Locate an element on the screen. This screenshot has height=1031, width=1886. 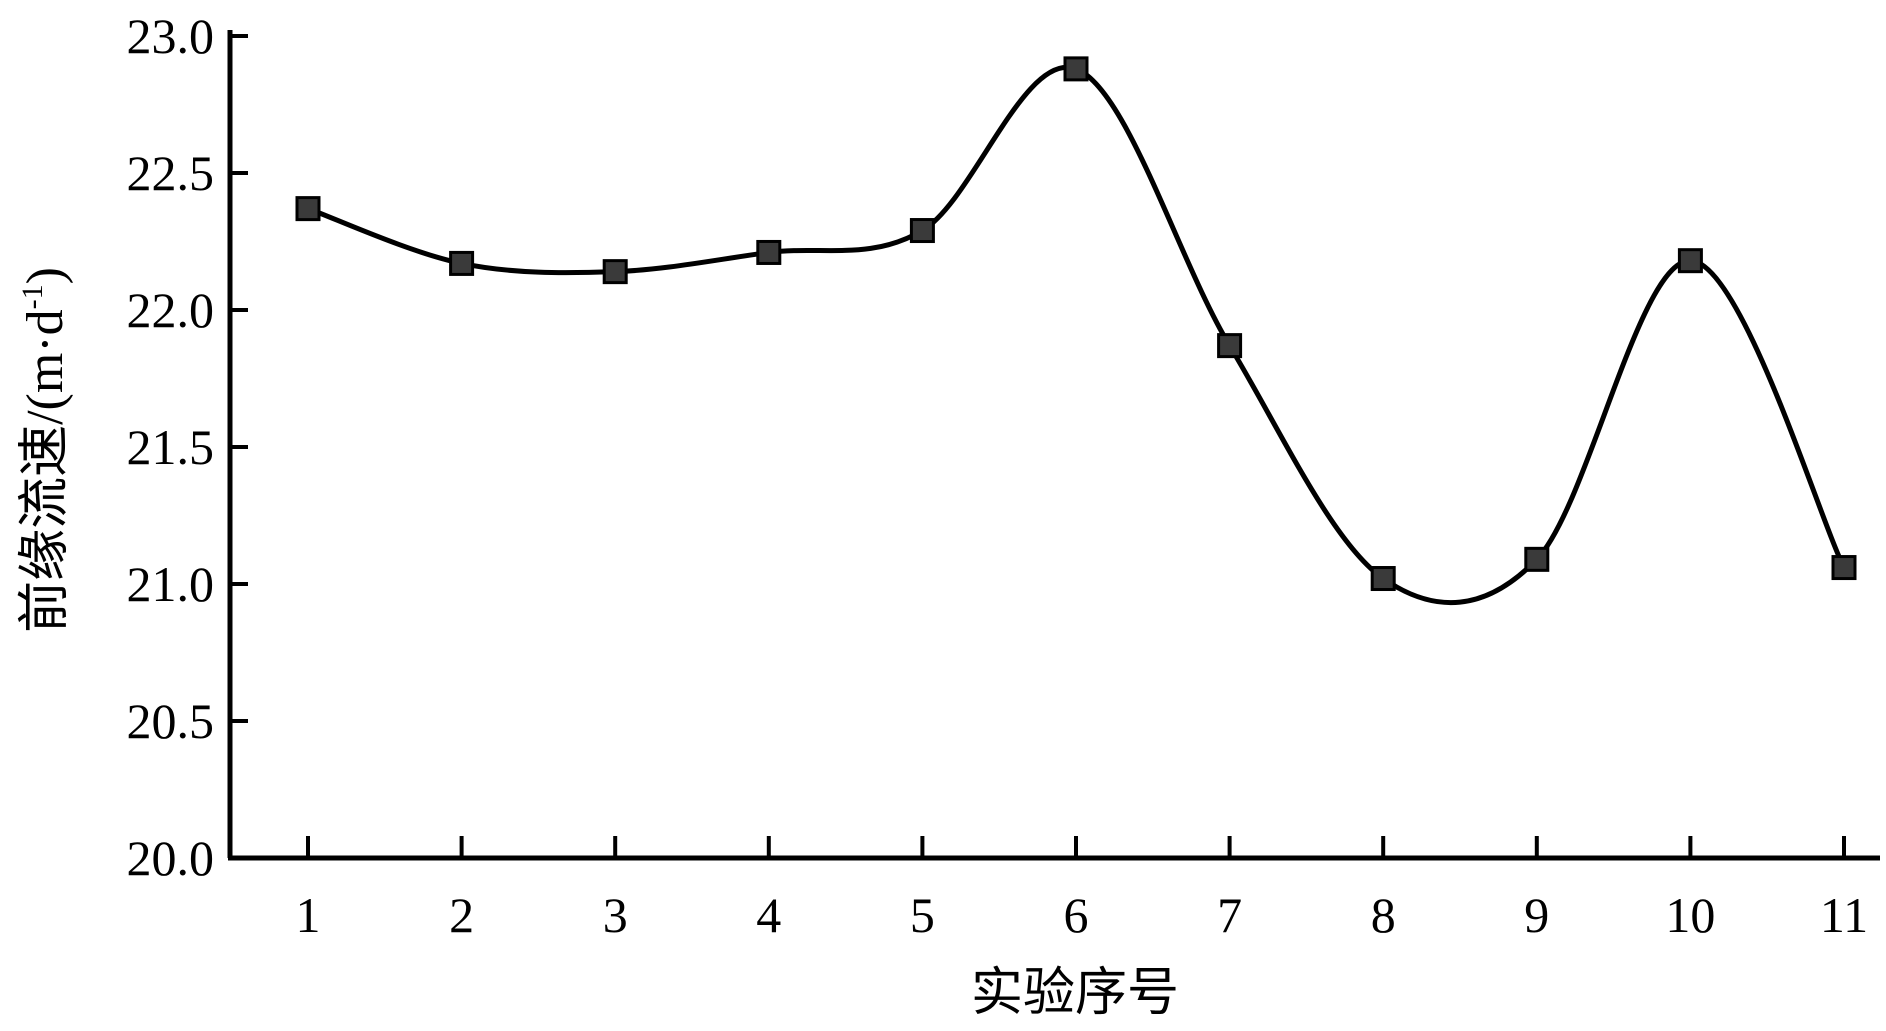
y-axis: 20.0 20.5 21.0 21.5 22.0 22.5 23.0 is located at coordinates (187, 447).